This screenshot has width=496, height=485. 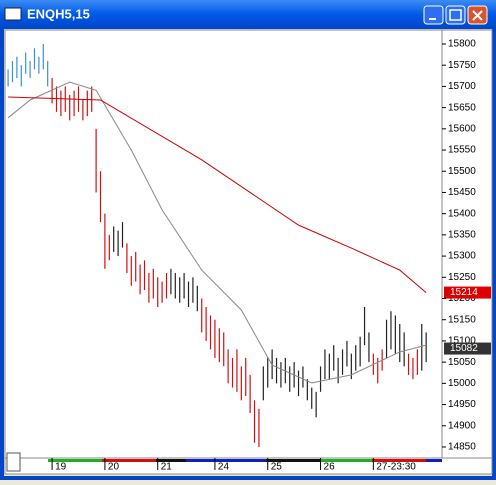 What do you see at coordinates (462, 65) in the screenshot?
I see `y-tick-label: 15750` at bounding box center [462, 65].